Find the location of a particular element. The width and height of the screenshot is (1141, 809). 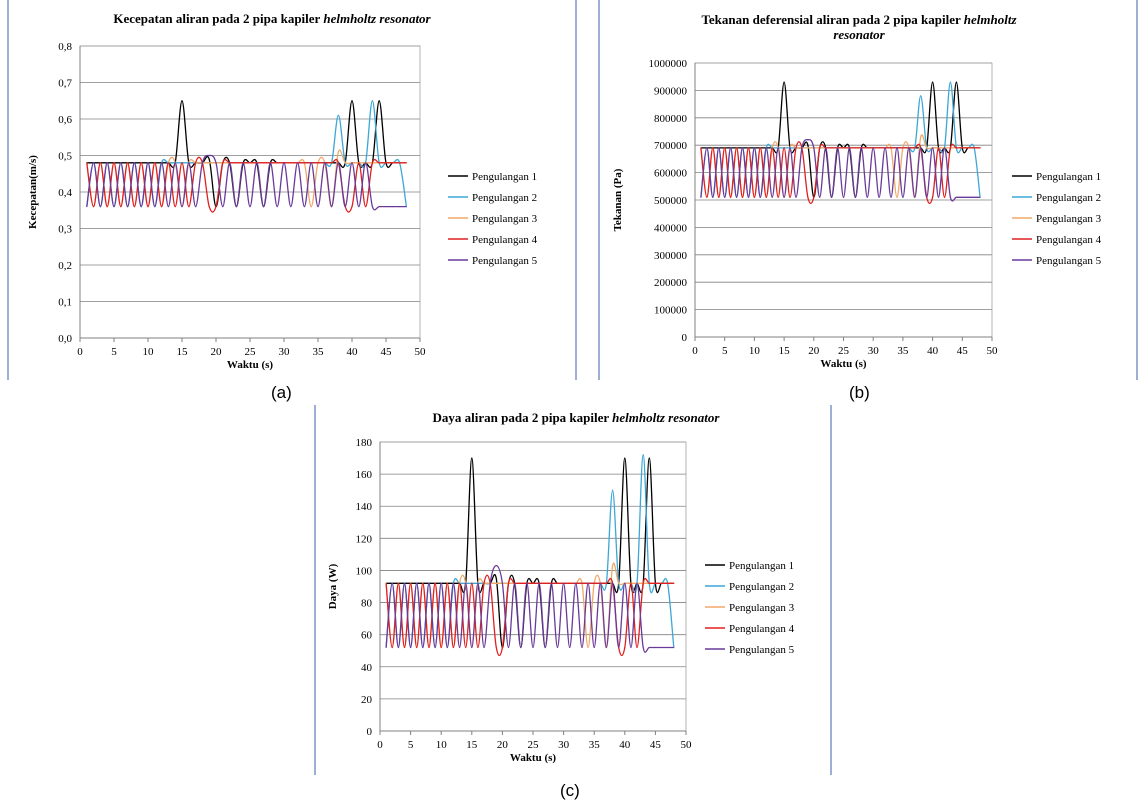

x-tick-label: 50 is located at coordinates (421, 352).